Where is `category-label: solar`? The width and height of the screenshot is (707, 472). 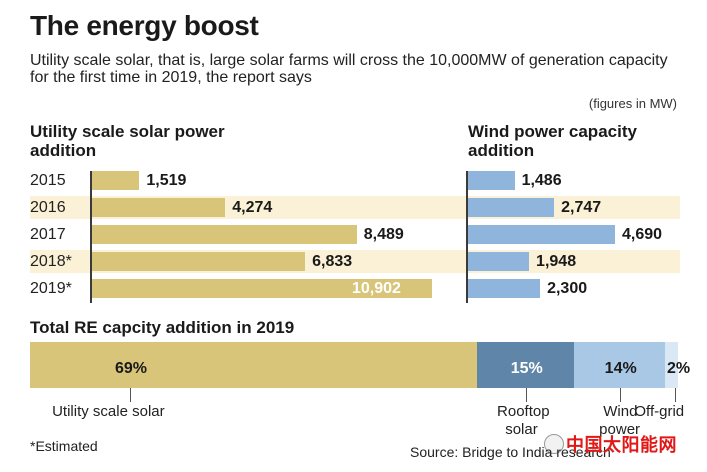 category-label: solar is located at coordinates (521, 429).